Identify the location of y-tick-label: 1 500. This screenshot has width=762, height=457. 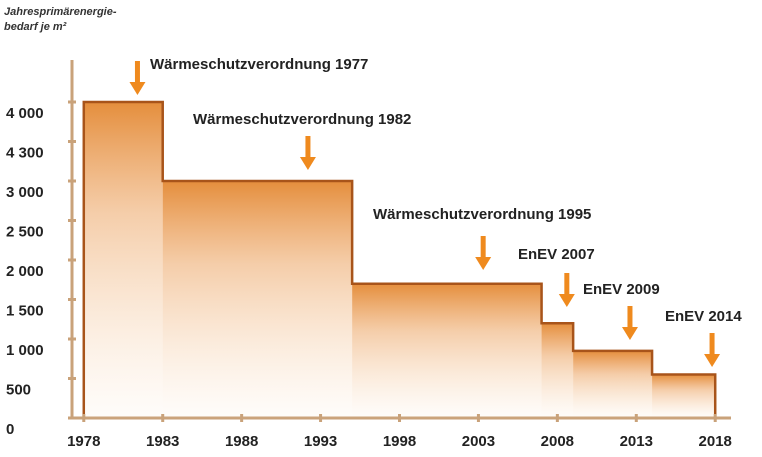
(25, 310).